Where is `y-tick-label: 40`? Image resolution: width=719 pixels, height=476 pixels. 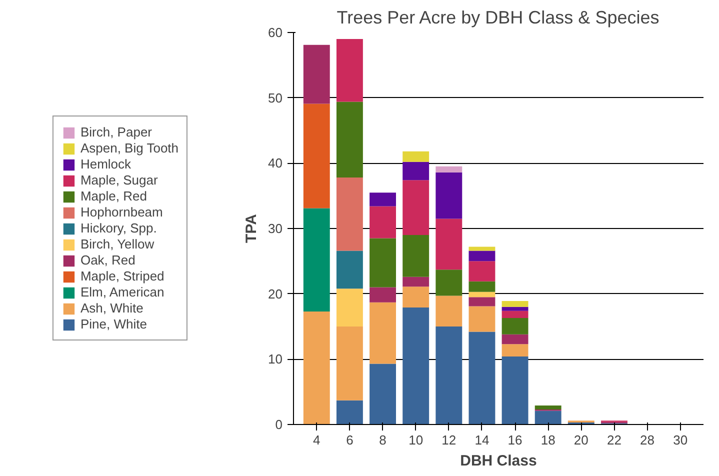 y-tick-label: 40 is located at coordinates (275, 163).